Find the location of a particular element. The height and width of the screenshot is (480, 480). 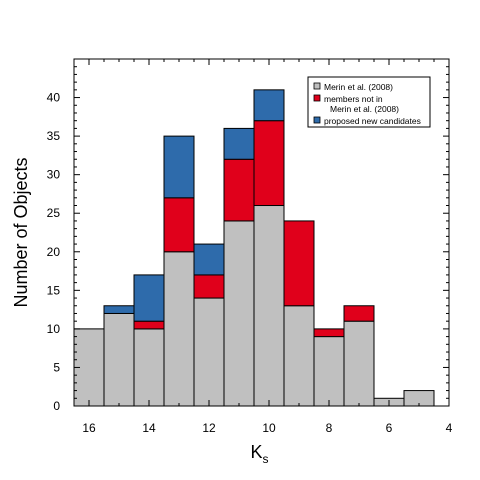

bar-segment-bin8-series0 is located at coordinates (329, 371).